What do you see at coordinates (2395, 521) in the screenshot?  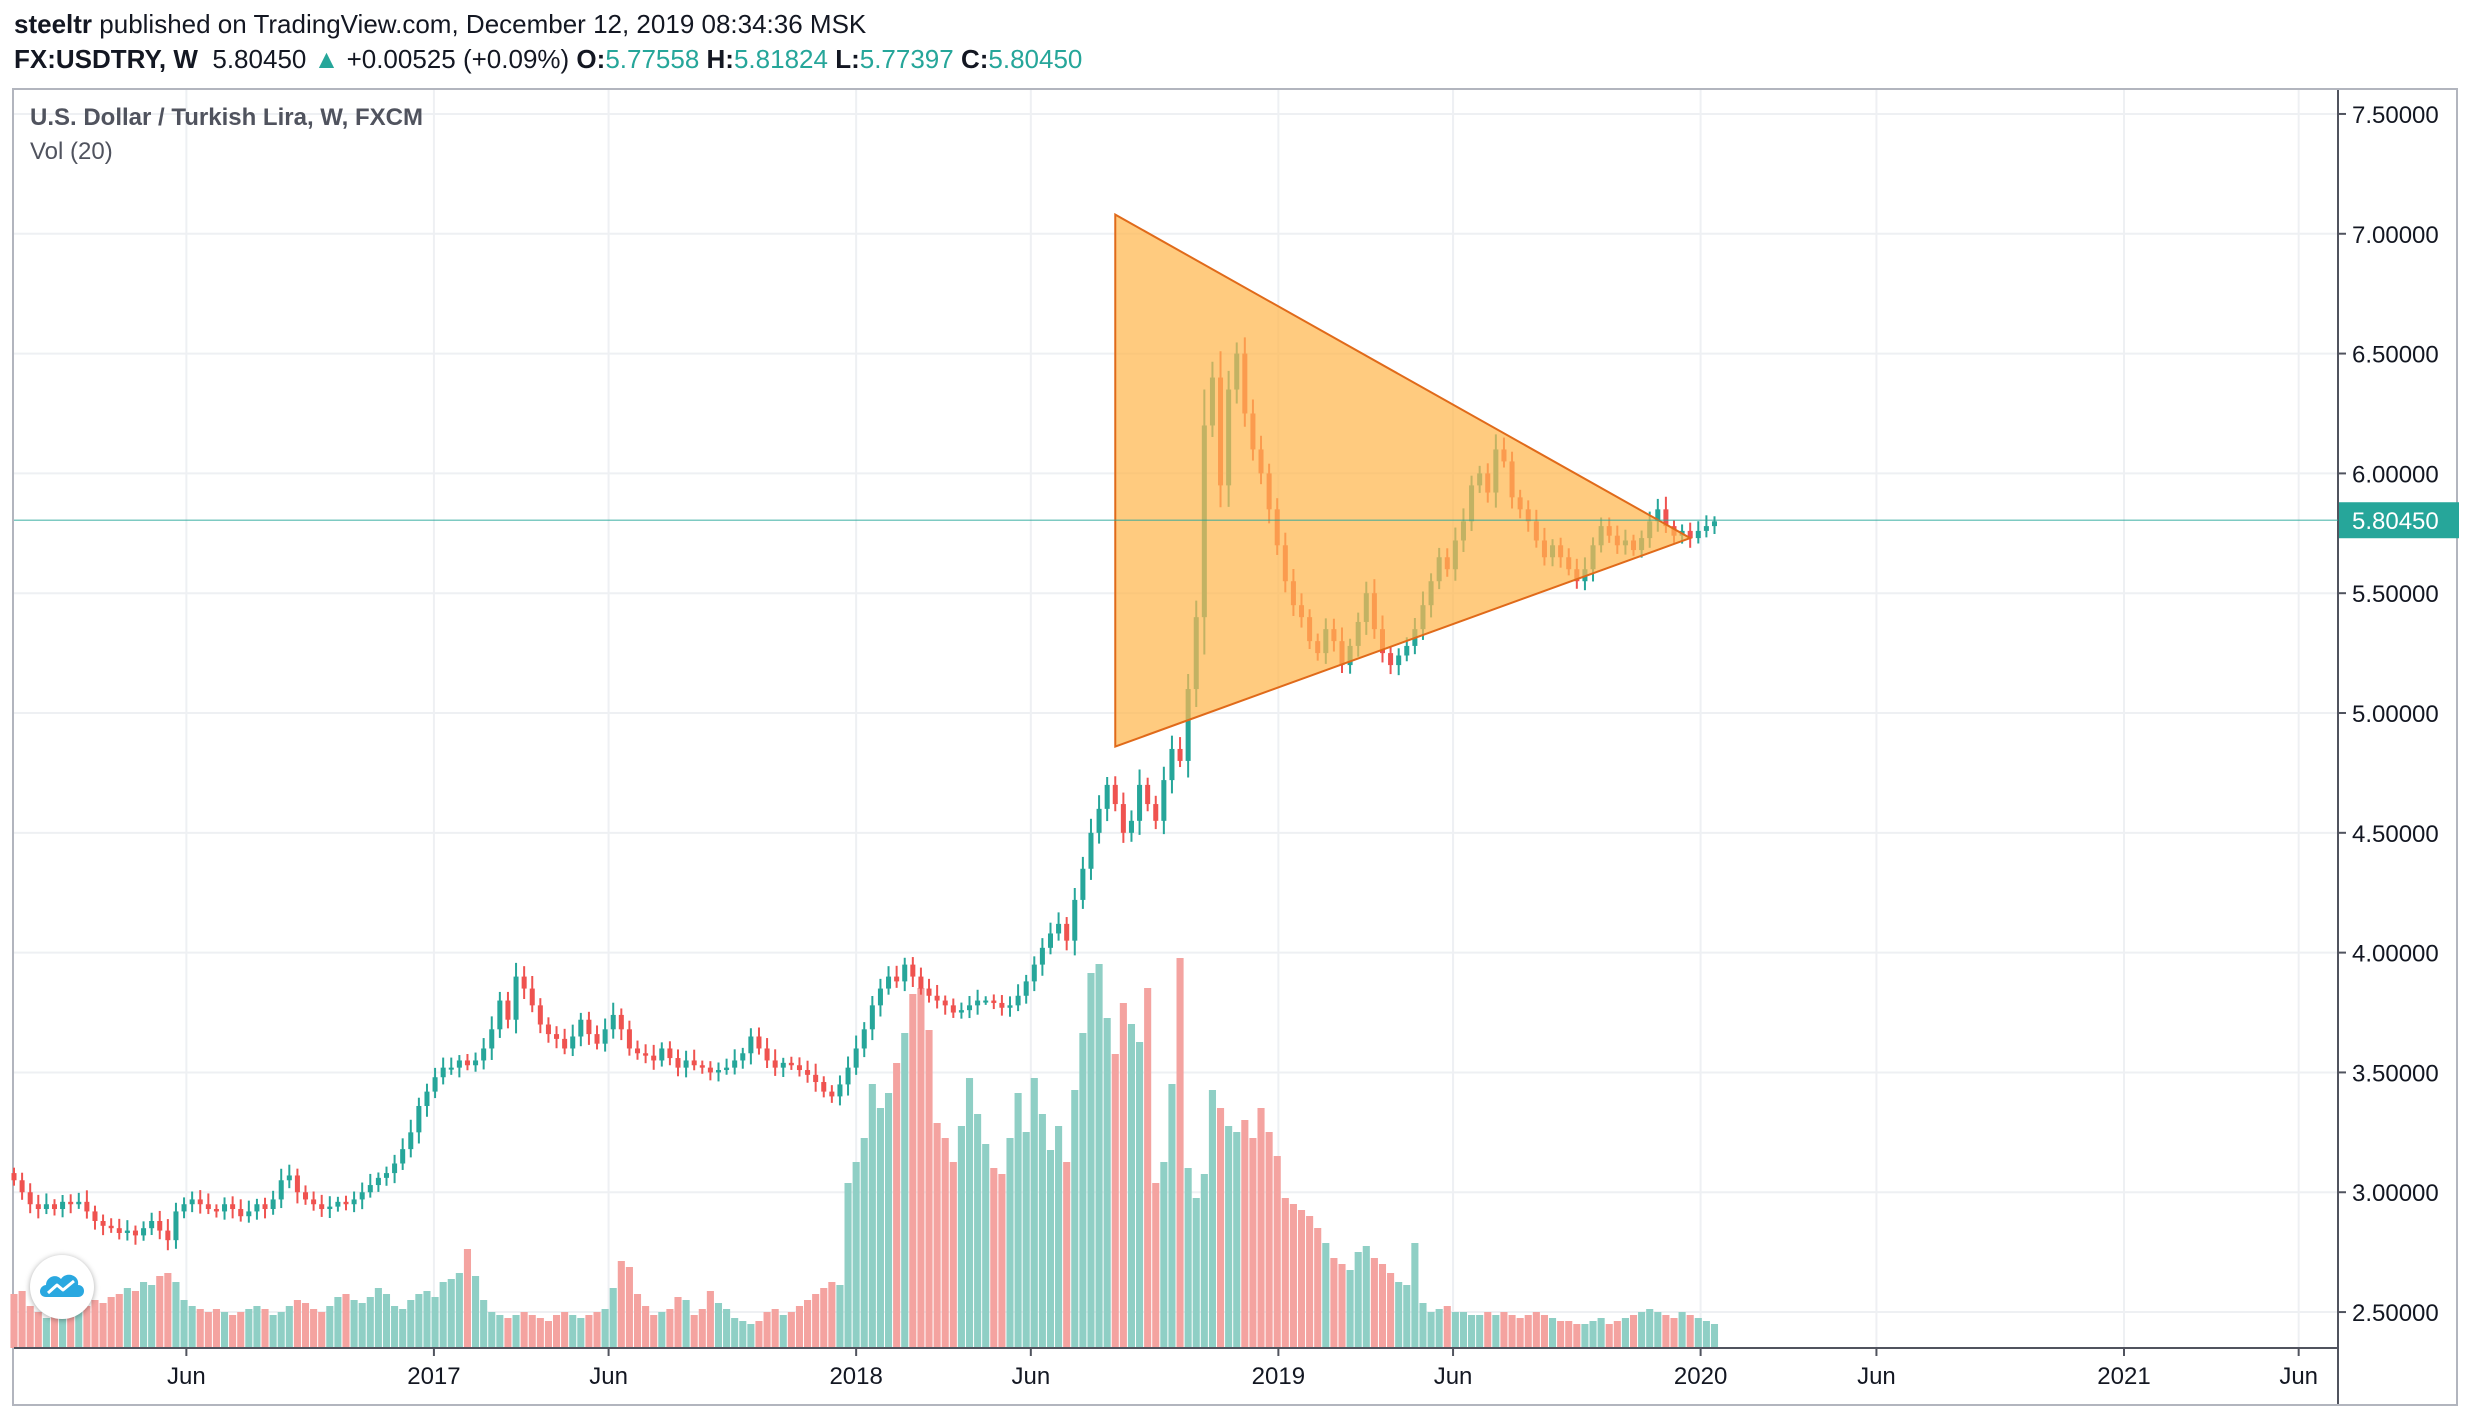 I see `last-price-label: 5.80450` at bounding box center [2395, 521].